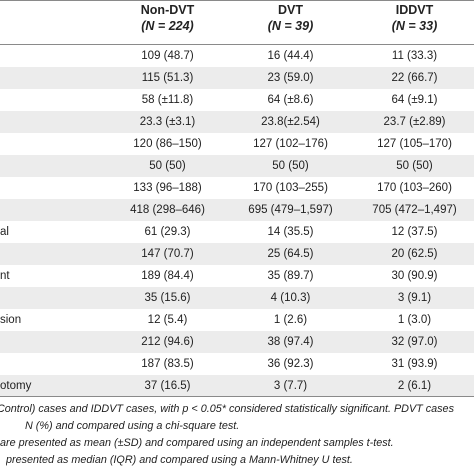  I want to click on table-cell: 38 (97.4), so click(290, 342).